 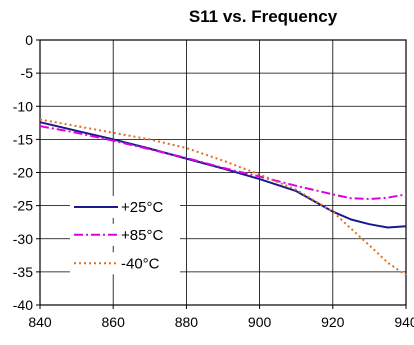 I want to click on y-tick-label: -35, so click(x=23, y=272).